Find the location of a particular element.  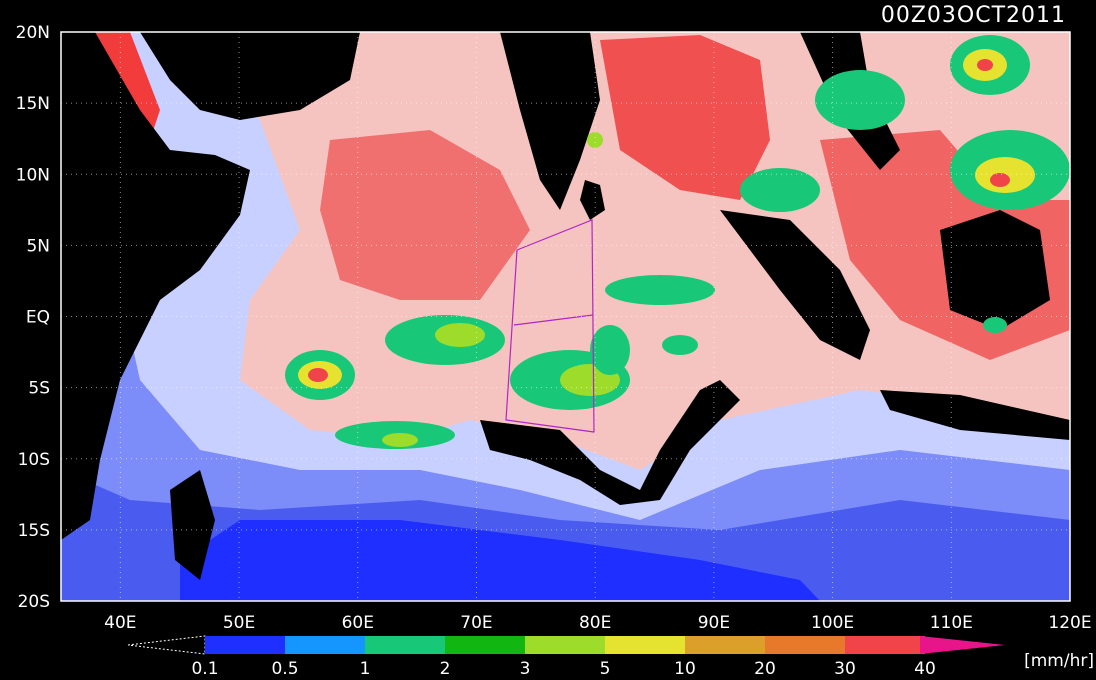

colorbar: 0.1 0.5 1 2 3 5 10 20 30 40 [mm/hr] is located at coordinates (610, 657).